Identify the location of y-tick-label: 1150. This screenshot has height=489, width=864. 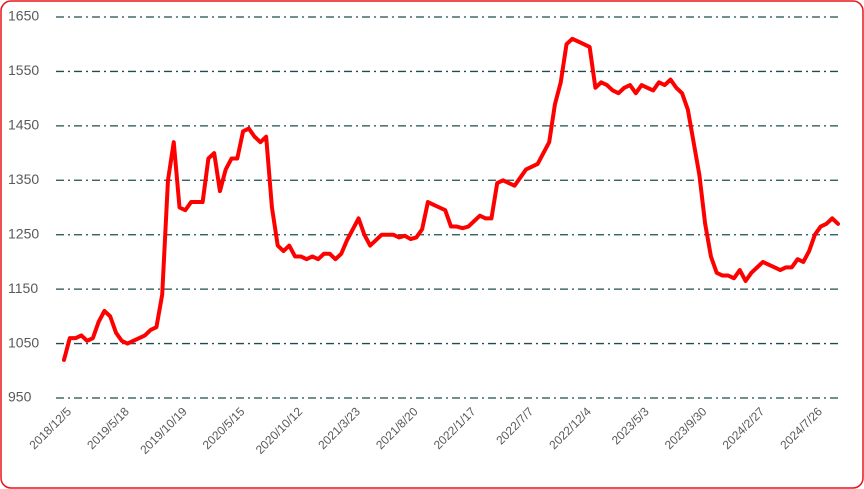
(23, 288).